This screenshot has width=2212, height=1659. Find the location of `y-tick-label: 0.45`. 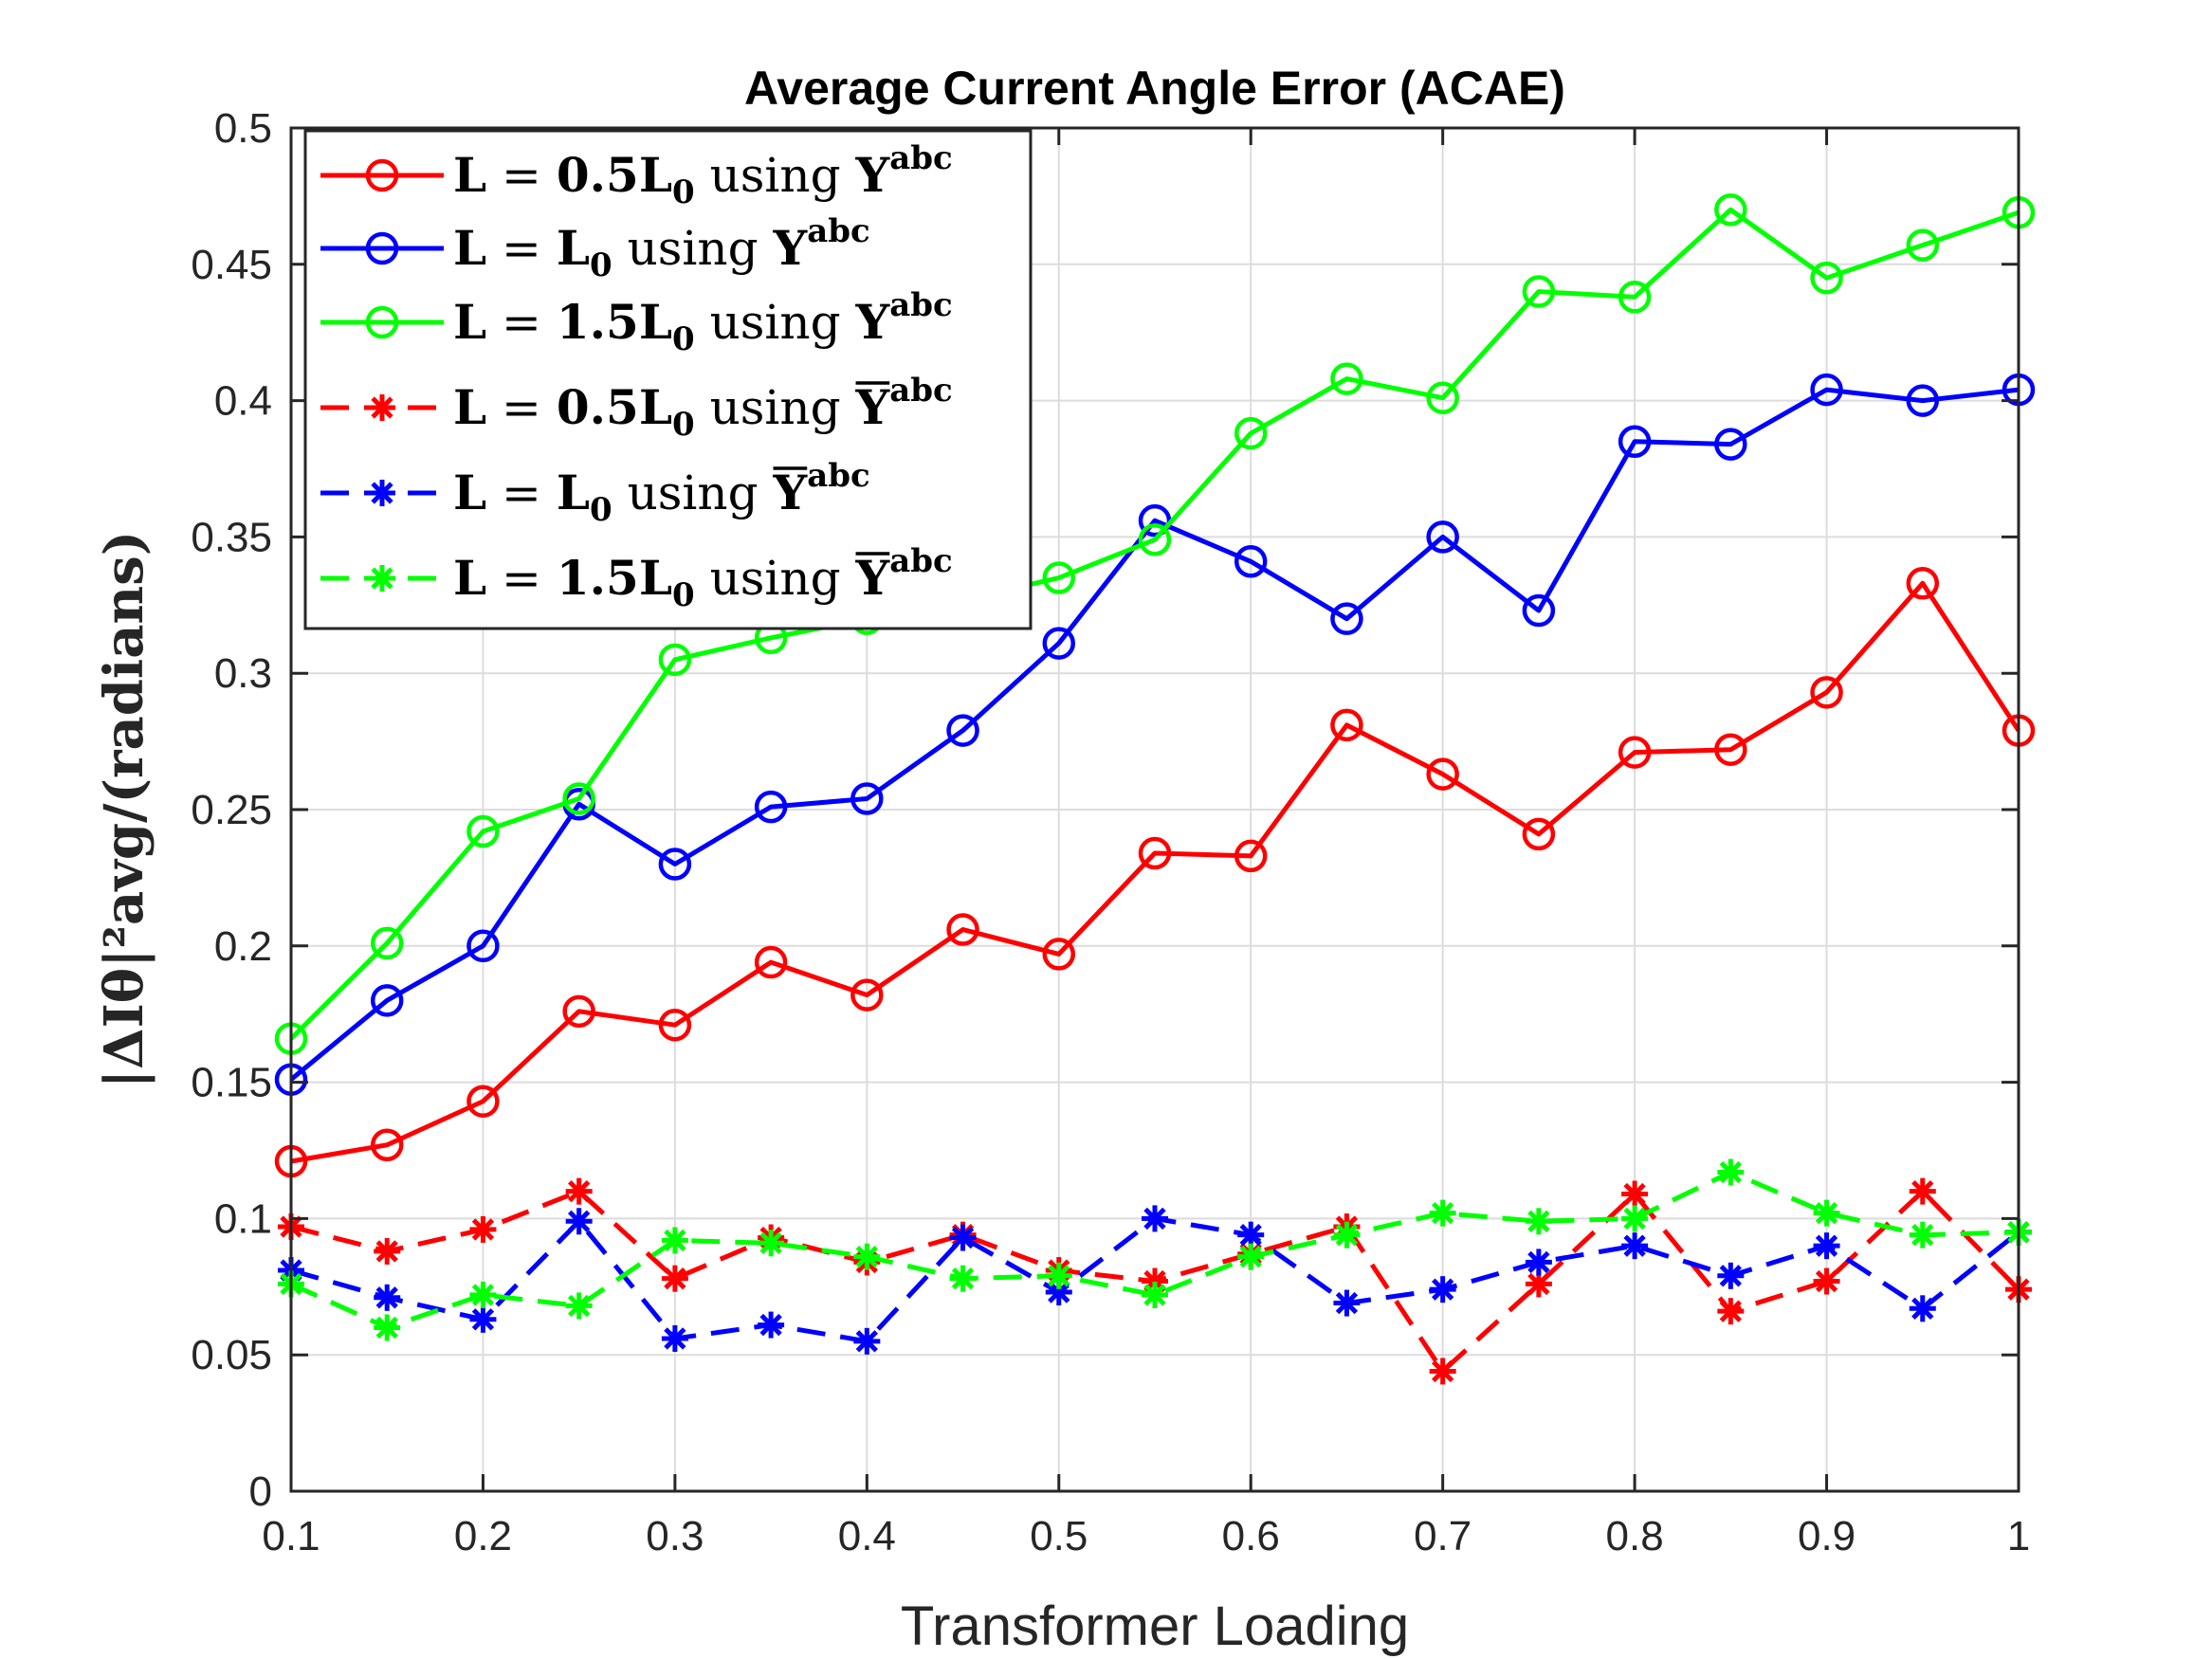

y-tick-label: 0.45 is located at coordinates (231, 265).